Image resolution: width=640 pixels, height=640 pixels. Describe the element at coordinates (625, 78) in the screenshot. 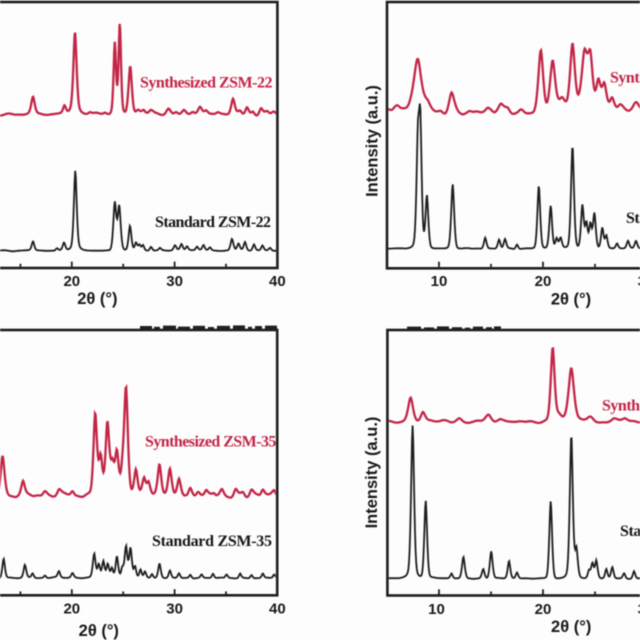

I see `svg-text: Synthesized ZSM-23` at that location.